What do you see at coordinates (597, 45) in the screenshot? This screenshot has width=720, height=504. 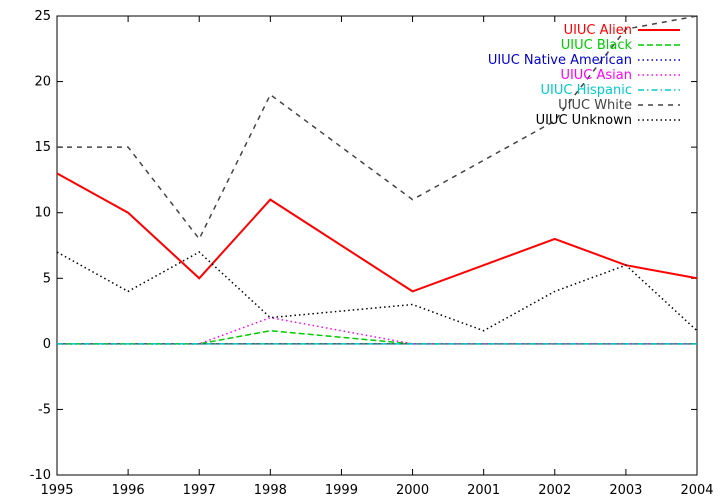 I see `legend-label: UIUC Black` at bounding box center [597, 45].